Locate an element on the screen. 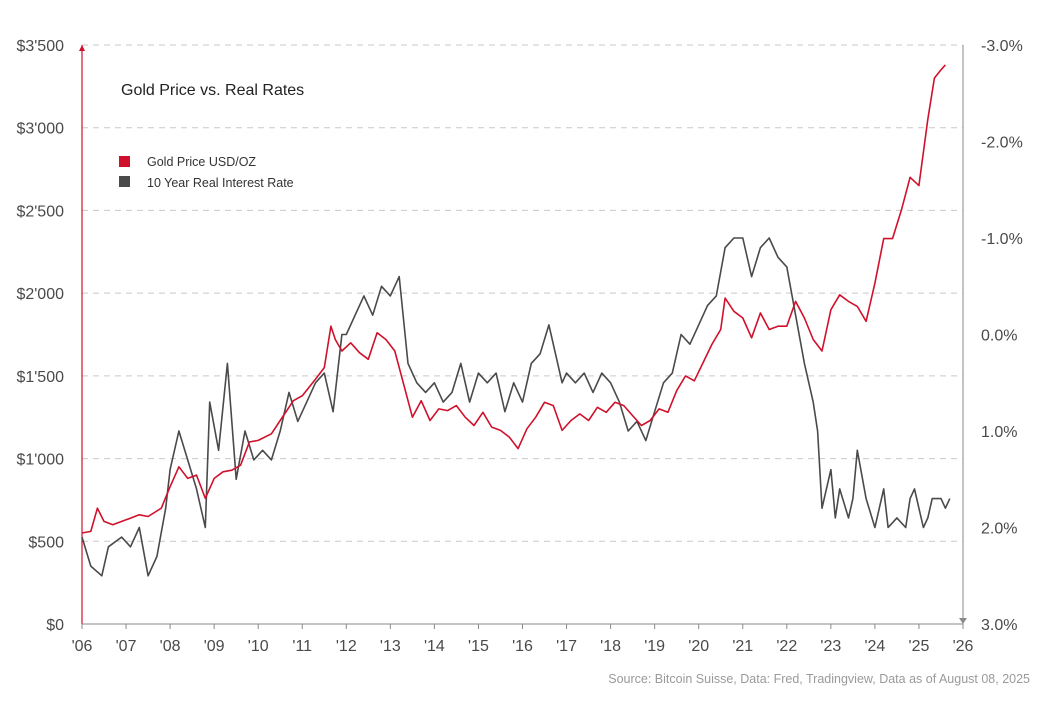 Image resolution: width=1048 pixels, height=716 pixels. legend-swatch-gold is located at coordinates (124, 161).